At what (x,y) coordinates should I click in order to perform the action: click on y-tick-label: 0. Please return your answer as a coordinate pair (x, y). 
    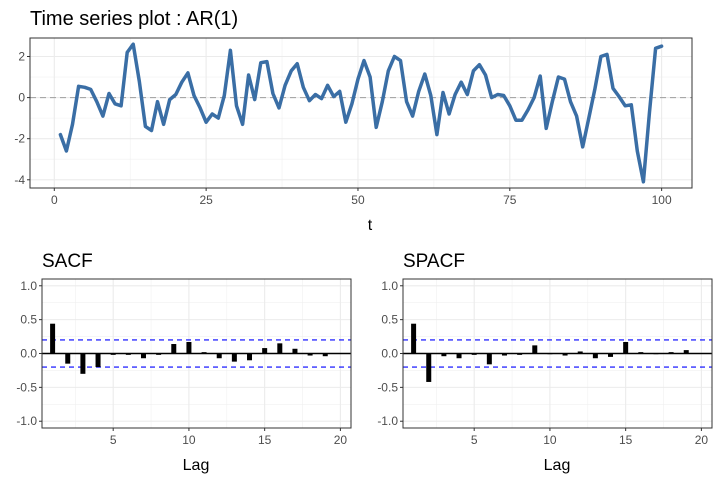
    Looking at the image, I should click on (21, 98).